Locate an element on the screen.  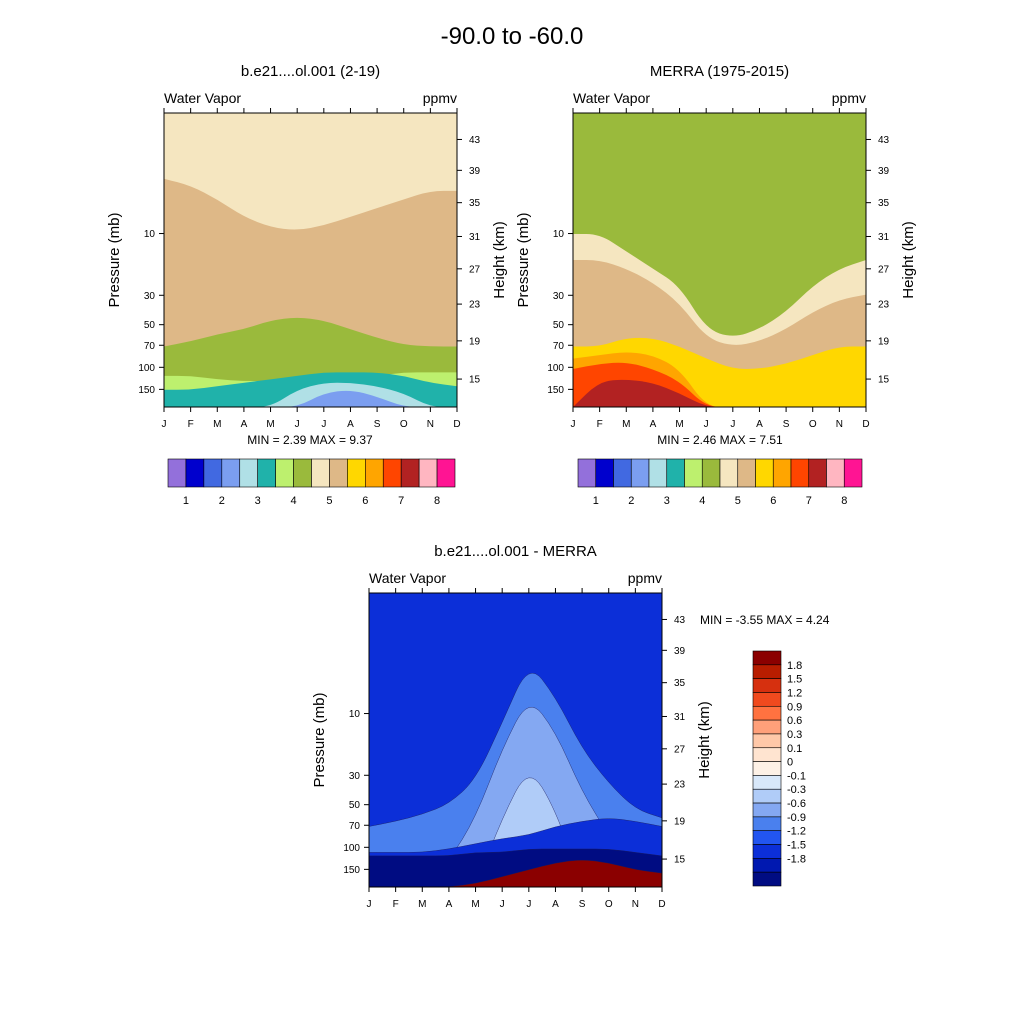
x-tick-label: N is located at coordinates (635, 904).